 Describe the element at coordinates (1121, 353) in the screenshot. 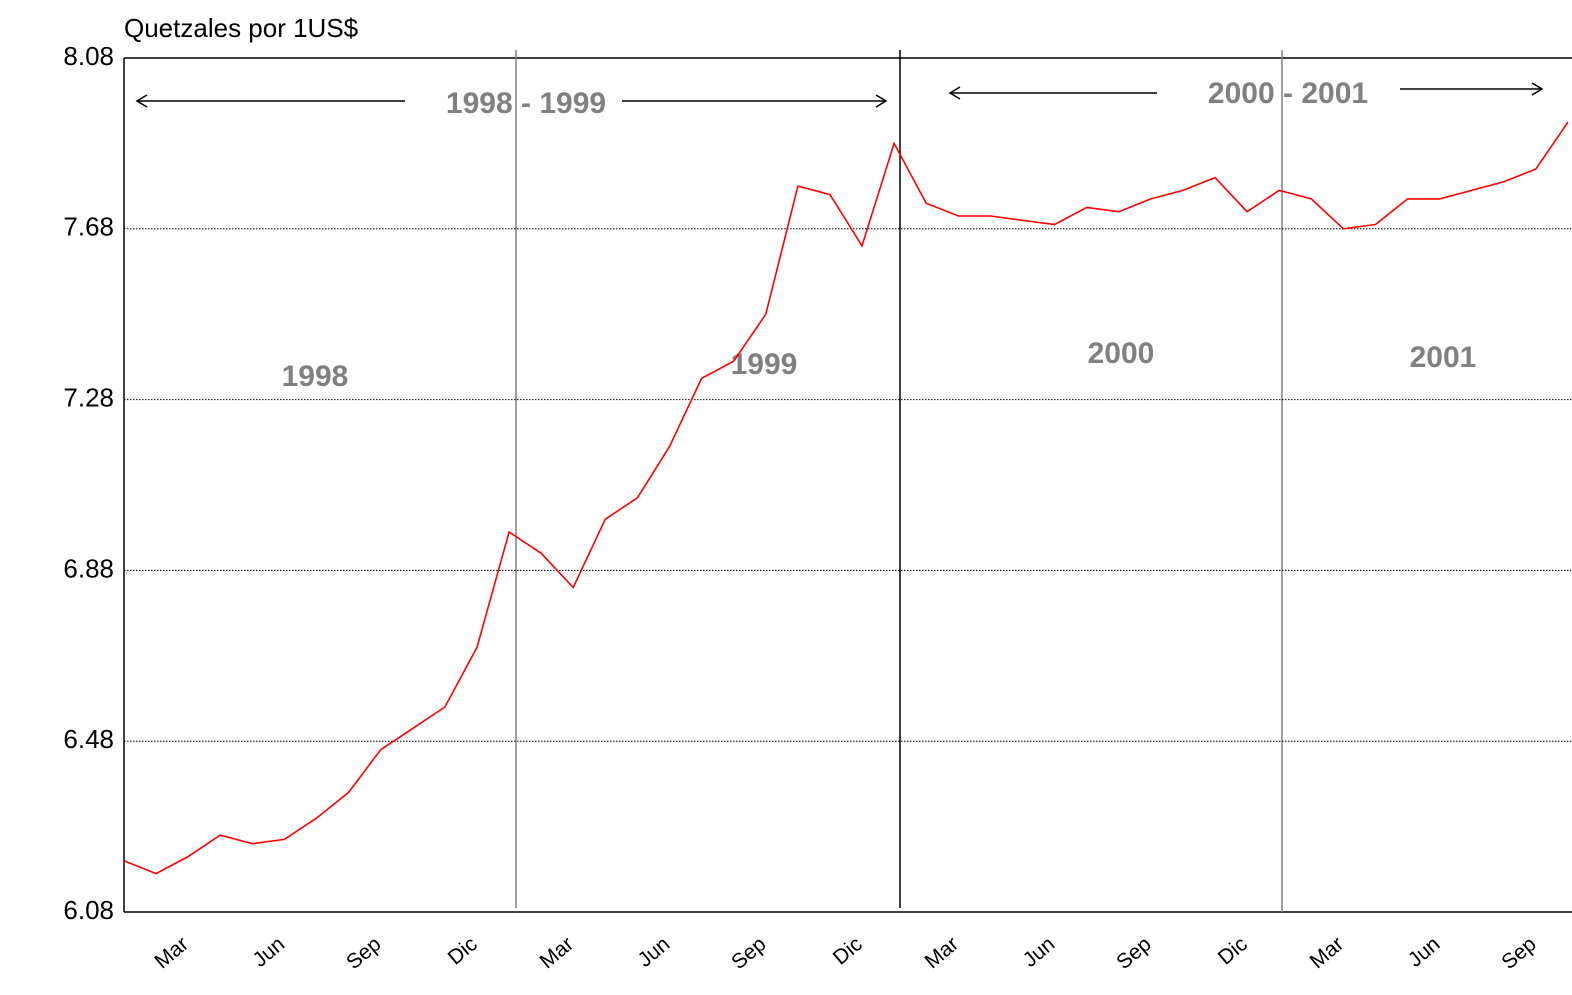

I see `annotation: 2000` at that location.